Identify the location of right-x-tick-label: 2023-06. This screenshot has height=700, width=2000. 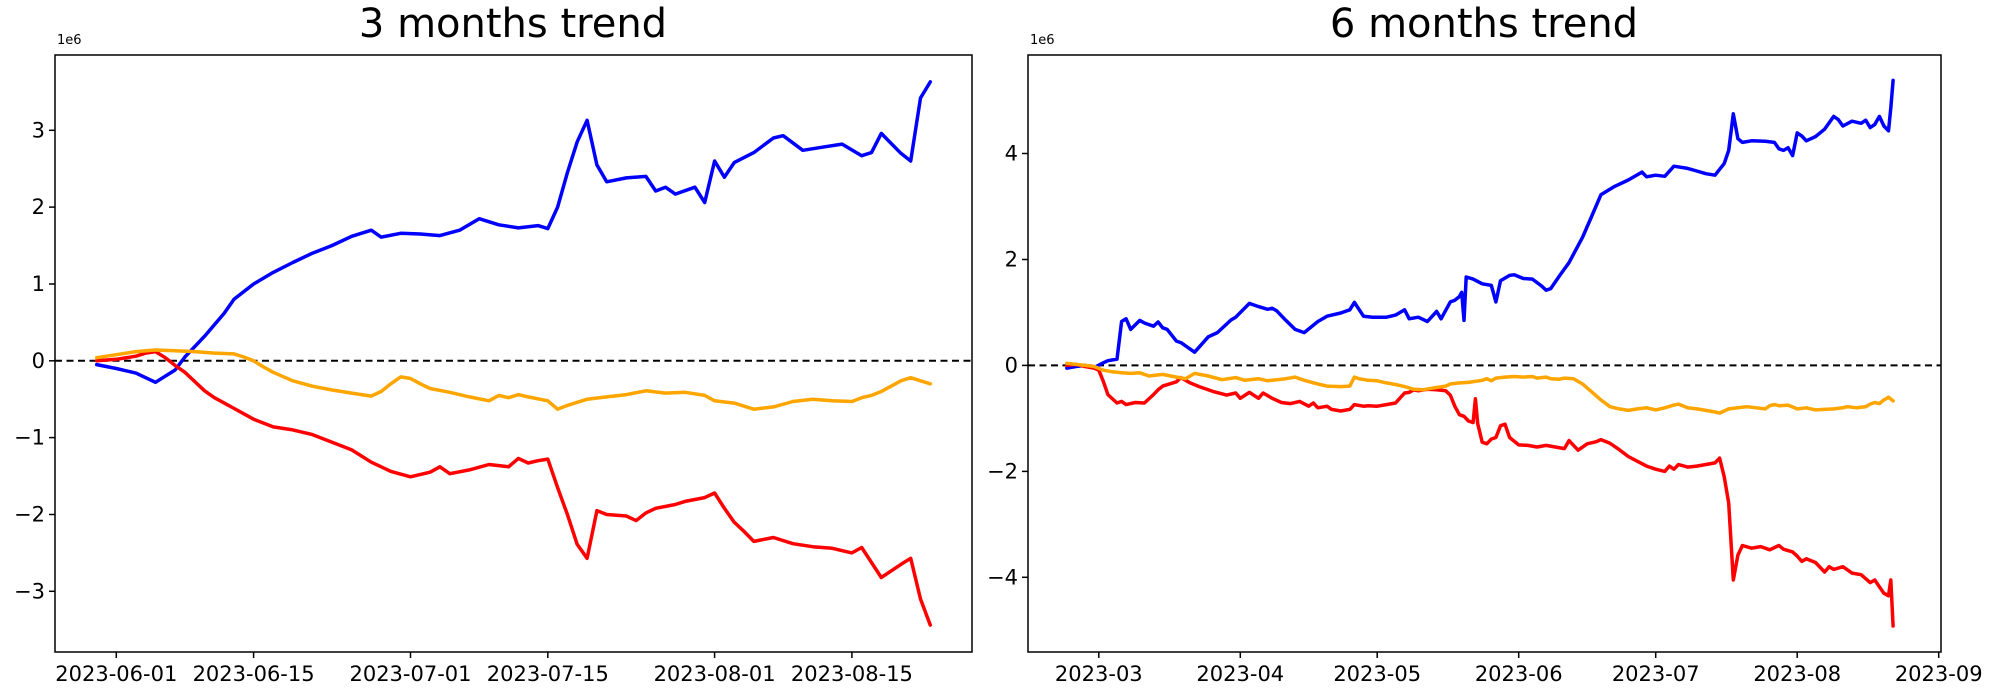
(1519, 674).